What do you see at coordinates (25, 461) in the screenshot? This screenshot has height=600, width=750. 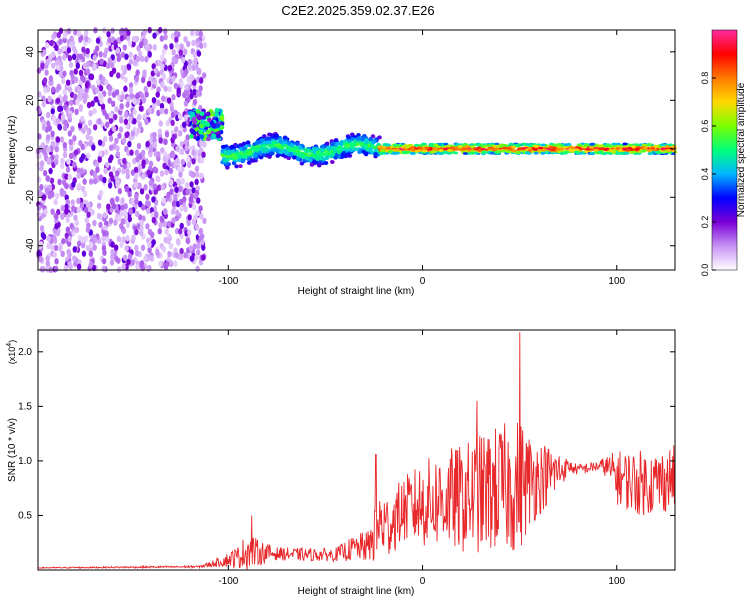 I see `y-tick-label: 1.0` at bounding box center [25, 461].